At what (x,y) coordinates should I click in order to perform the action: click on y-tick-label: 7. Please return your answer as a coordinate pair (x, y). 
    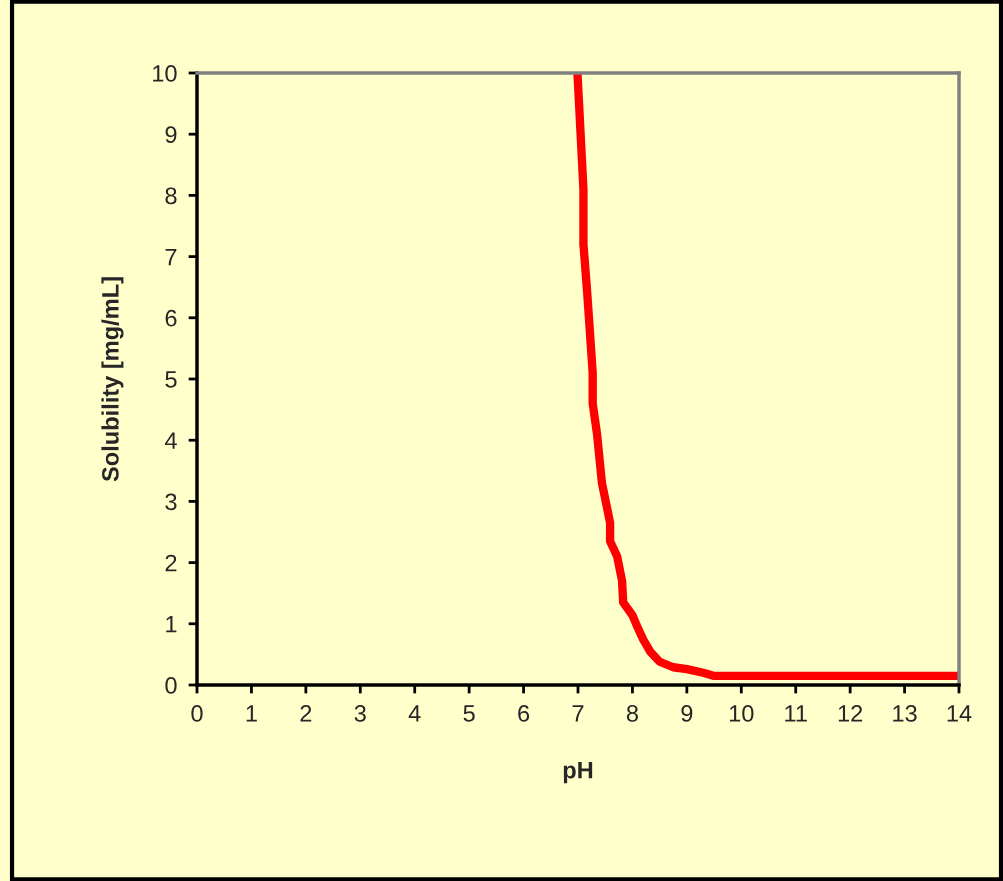
    Looking at the image, I should click on (171, 257).